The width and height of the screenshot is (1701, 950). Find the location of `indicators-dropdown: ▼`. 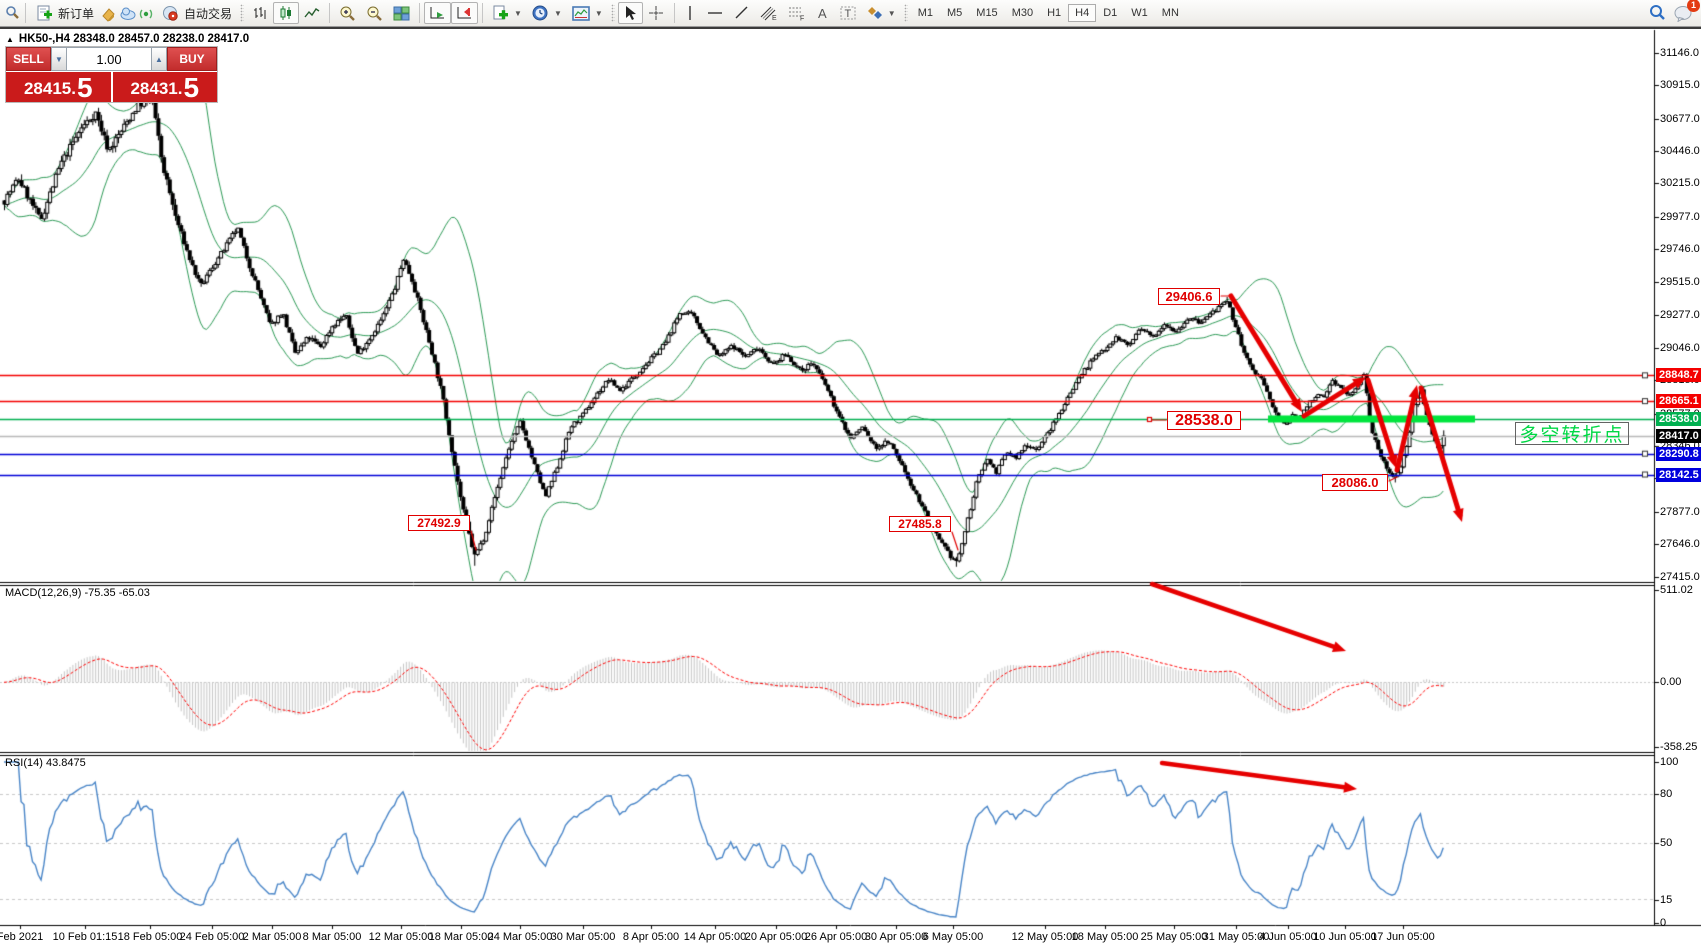

indicators-dropdown: ▼ is located at coordinates (587, 13).